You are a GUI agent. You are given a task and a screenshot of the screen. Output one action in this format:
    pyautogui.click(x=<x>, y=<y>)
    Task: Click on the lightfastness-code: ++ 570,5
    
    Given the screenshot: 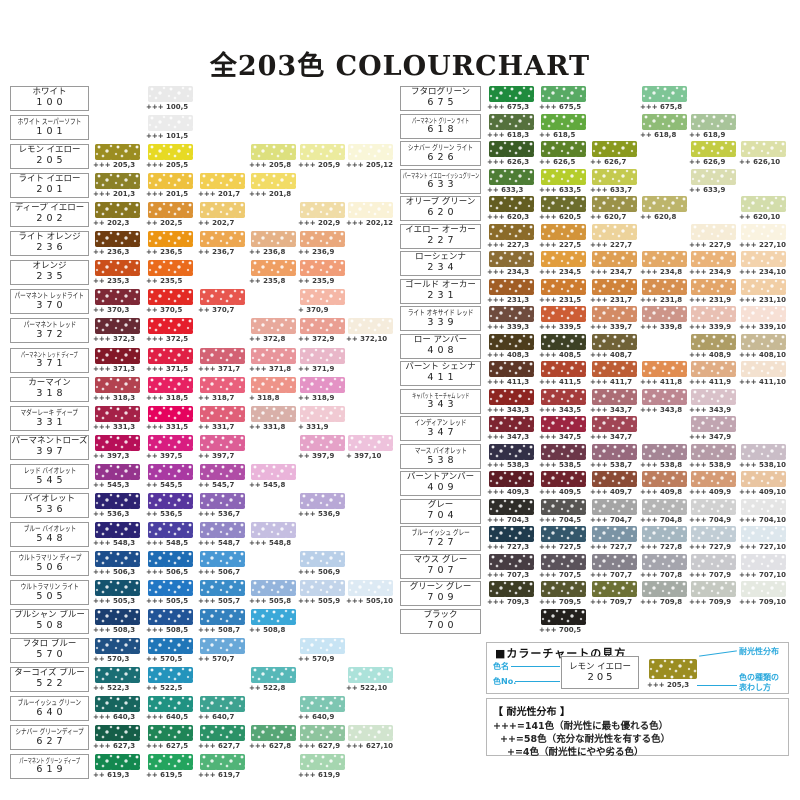 What is the action you would take?
    pyautogui.click(x=164, y=659)
    